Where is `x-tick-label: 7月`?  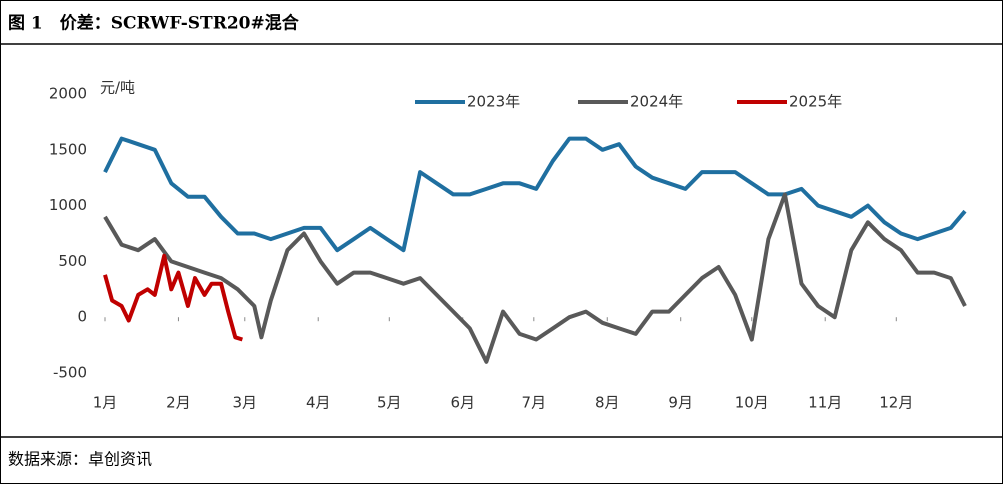
x-tick-label: 7月 is located at coordinates (534, 403).